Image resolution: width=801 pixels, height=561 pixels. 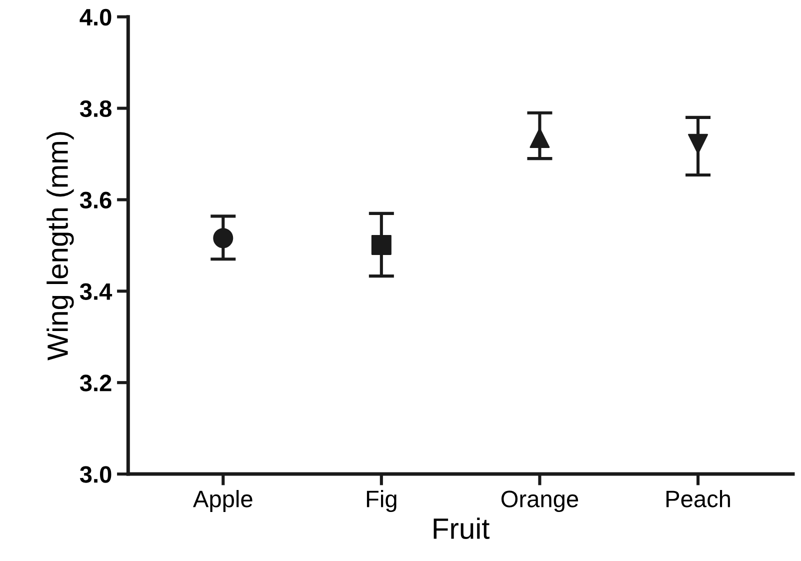 What do you see at coordinates (96, 291) in the screenshot?
I see `y-tick-label: 3.4` at bounding box center [96, 291].